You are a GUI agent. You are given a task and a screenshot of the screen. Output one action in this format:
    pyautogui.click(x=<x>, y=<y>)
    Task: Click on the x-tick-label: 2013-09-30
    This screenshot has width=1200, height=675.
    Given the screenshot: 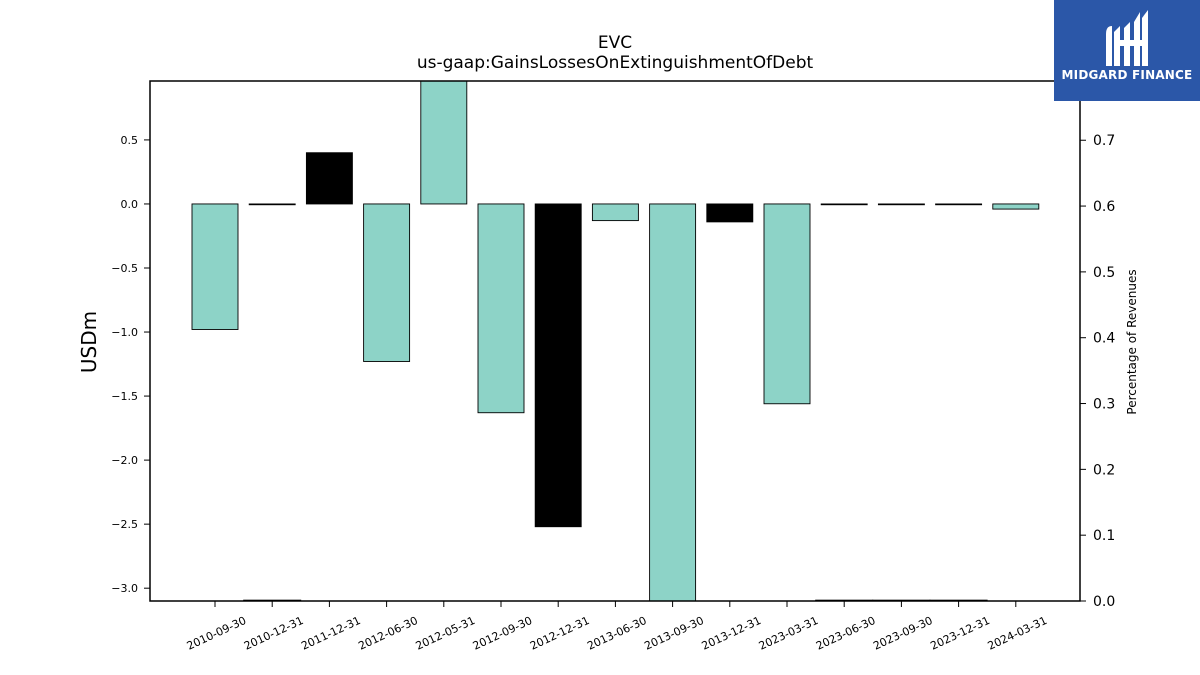 What is the action you would take?
    pyautogui.click(x=673, y=633)
    